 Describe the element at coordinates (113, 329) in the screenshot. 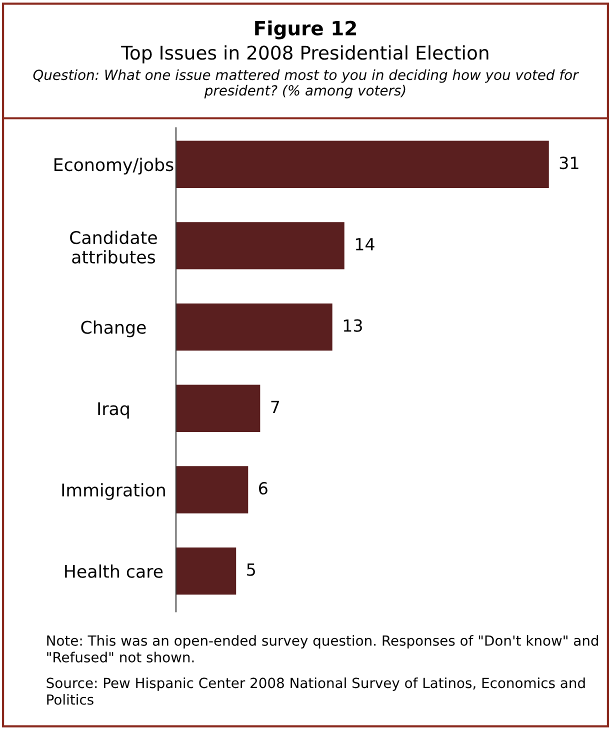

I see `y-tick-label: Change` at that location.